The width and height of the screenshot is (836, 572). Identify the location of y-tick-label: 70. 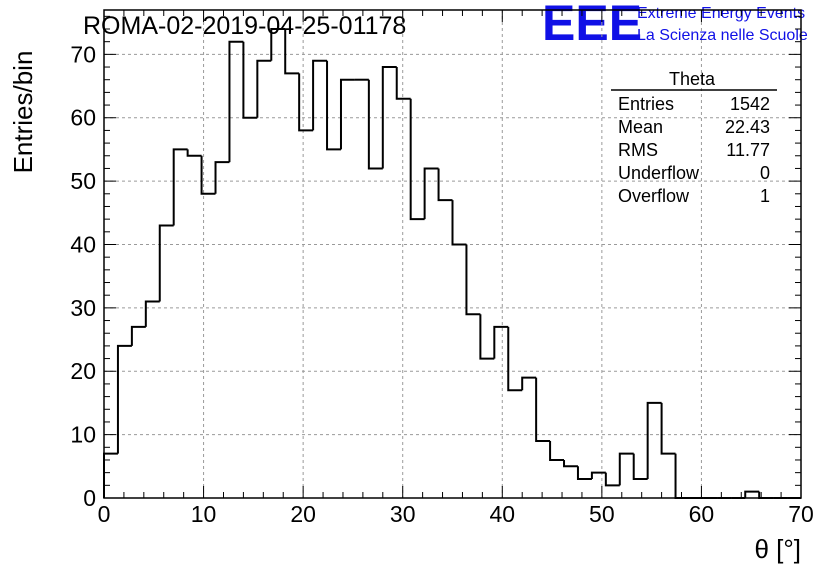
(83, 54).